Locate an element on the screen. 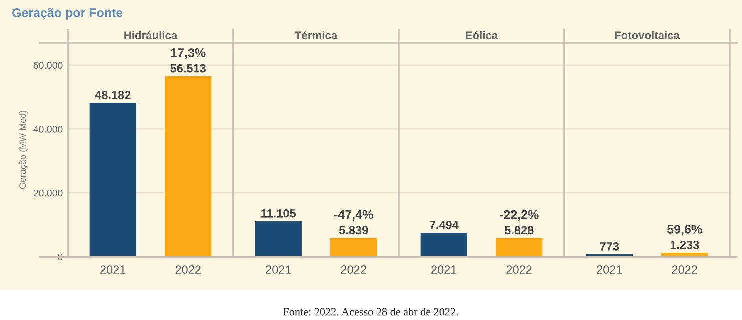  data-label: 56.513 is located at coordinates (188, 68).